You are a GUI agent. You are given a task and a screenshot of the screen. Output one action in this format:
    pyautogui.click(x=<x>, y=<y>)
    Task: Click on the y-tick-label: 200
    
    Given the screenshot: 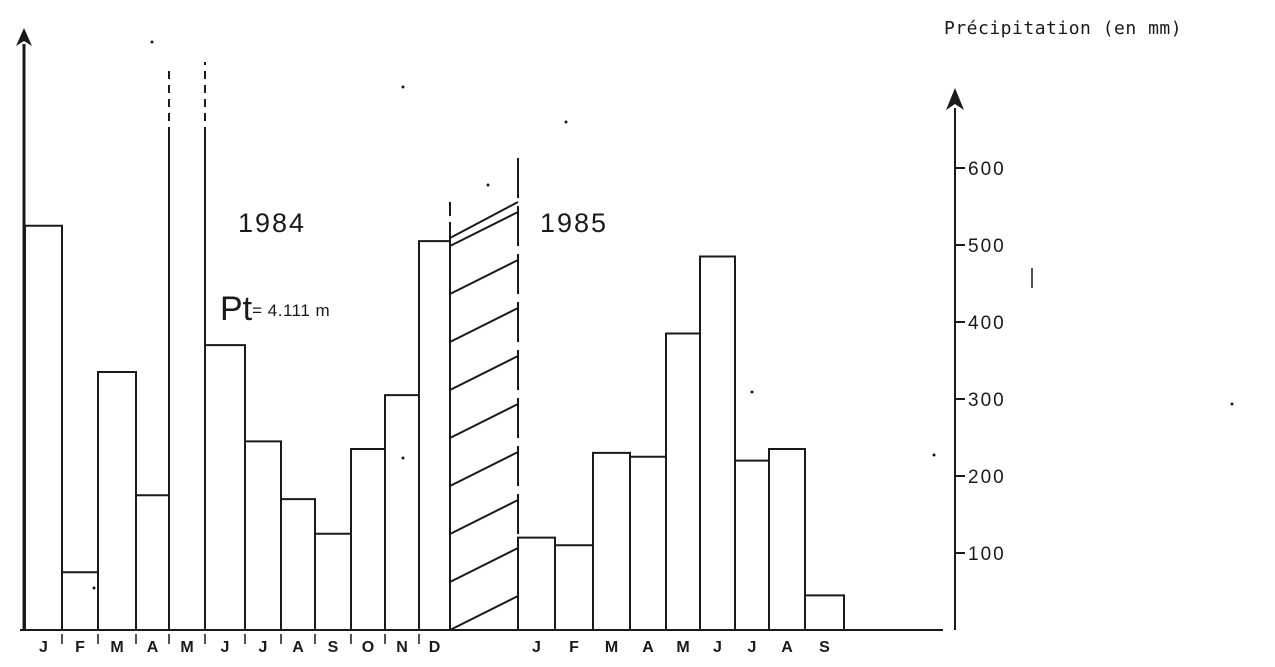 What is the action you would take?
    pyautogui.click(x=987, y=477)
    